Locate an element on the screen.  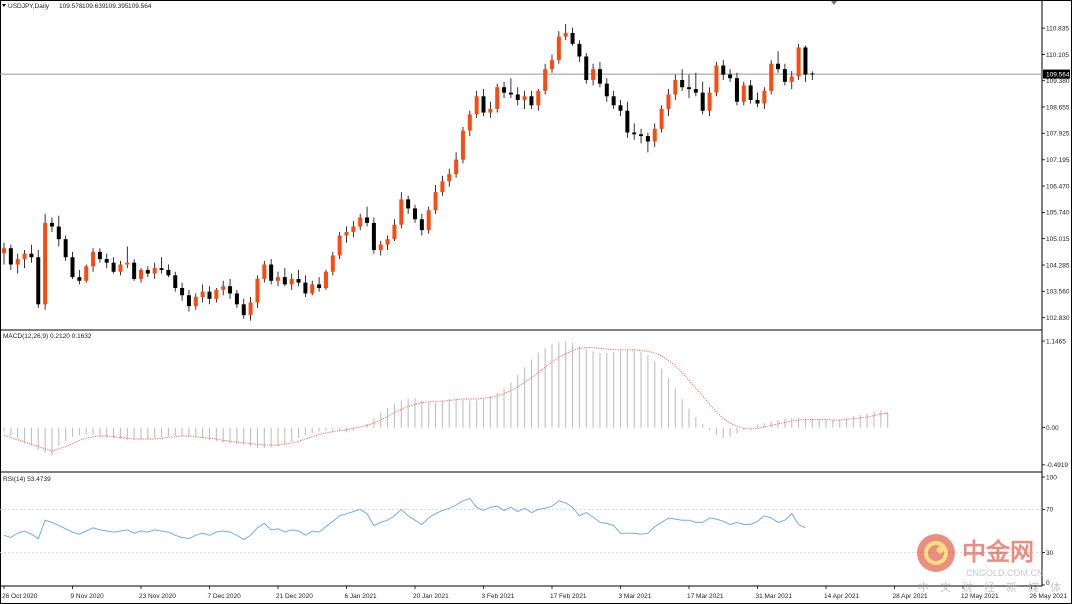
watermark-slogan-char: 财 is located at coordinates (967, 587).